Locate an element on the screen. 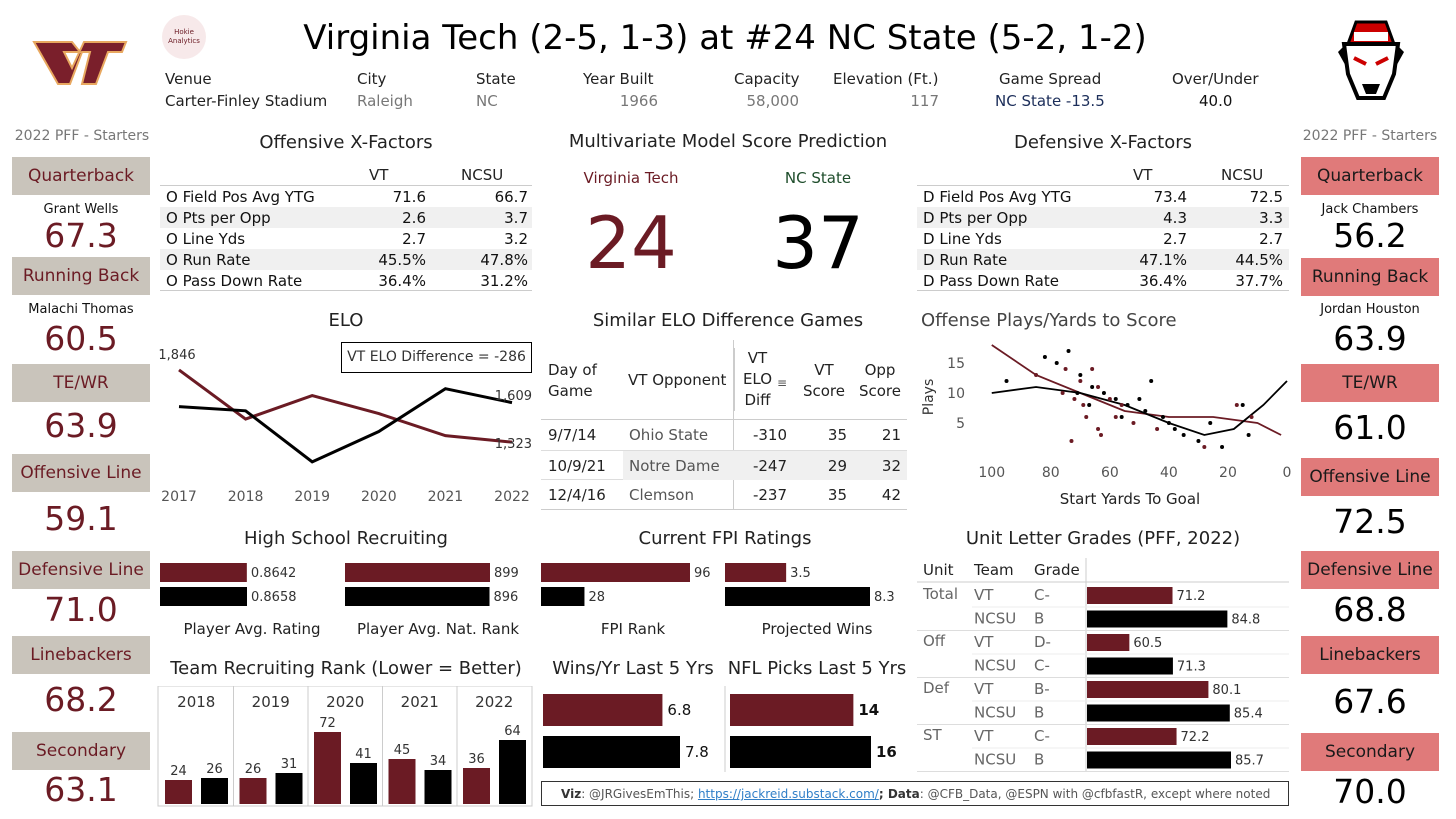 The image size is (1456, 819). similar-row-highlight is located at coordinates (765, 465).